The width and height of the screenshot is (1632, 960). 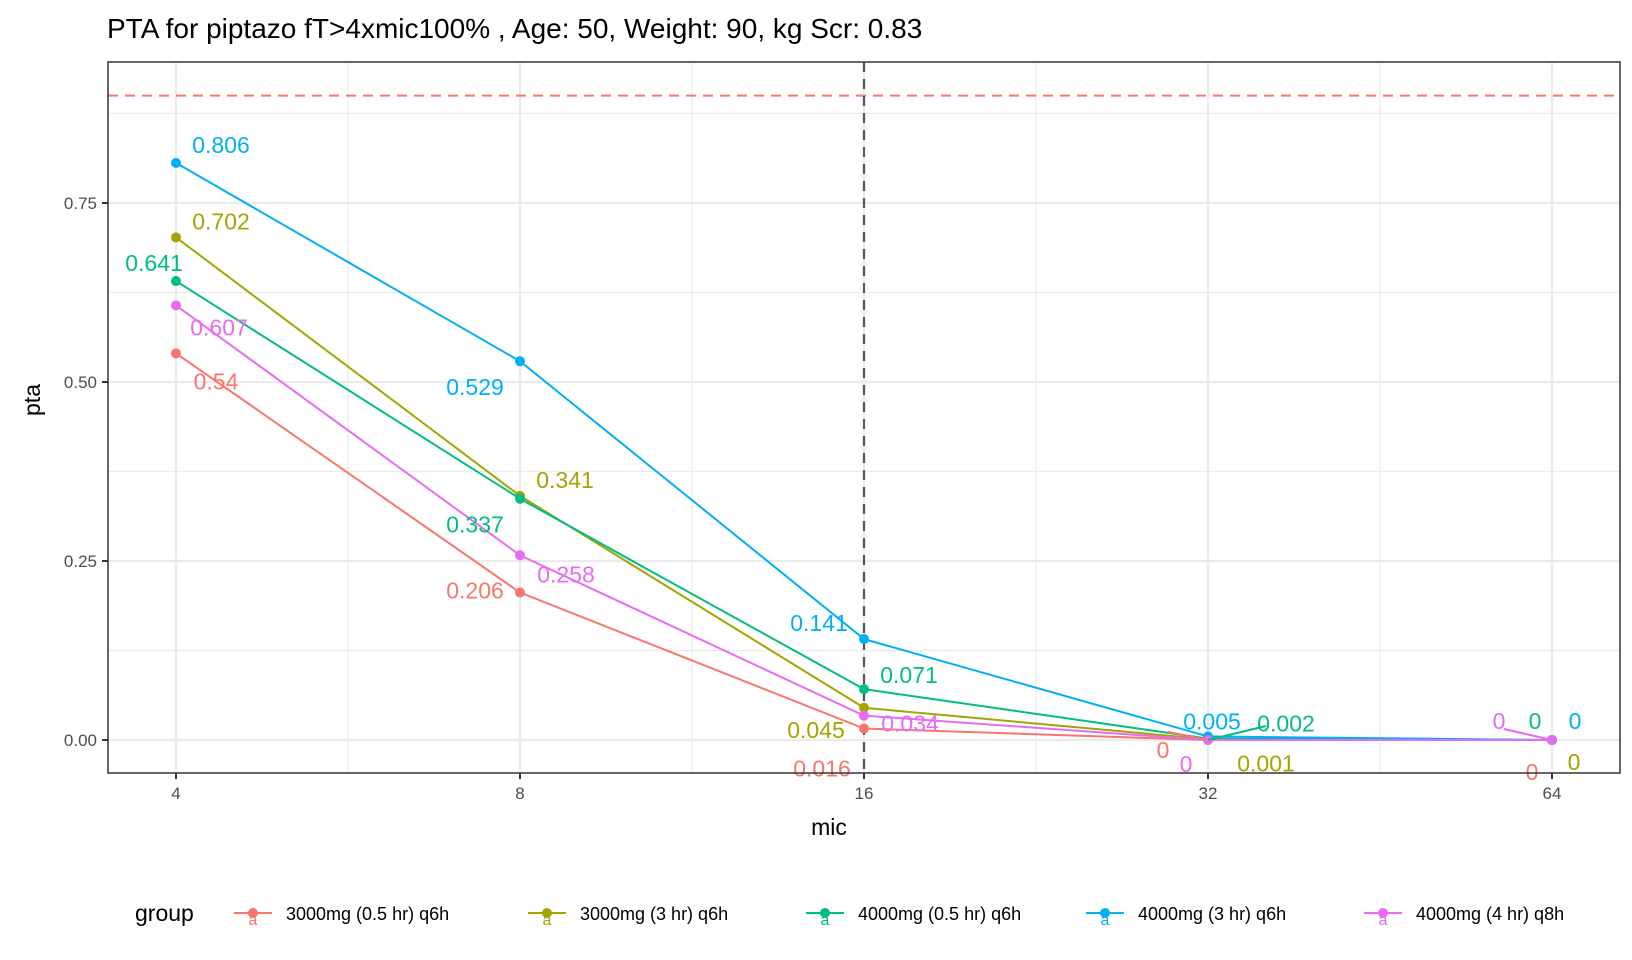 I want to click on y-tick-label: 0.25, so click(x=80, y=561).